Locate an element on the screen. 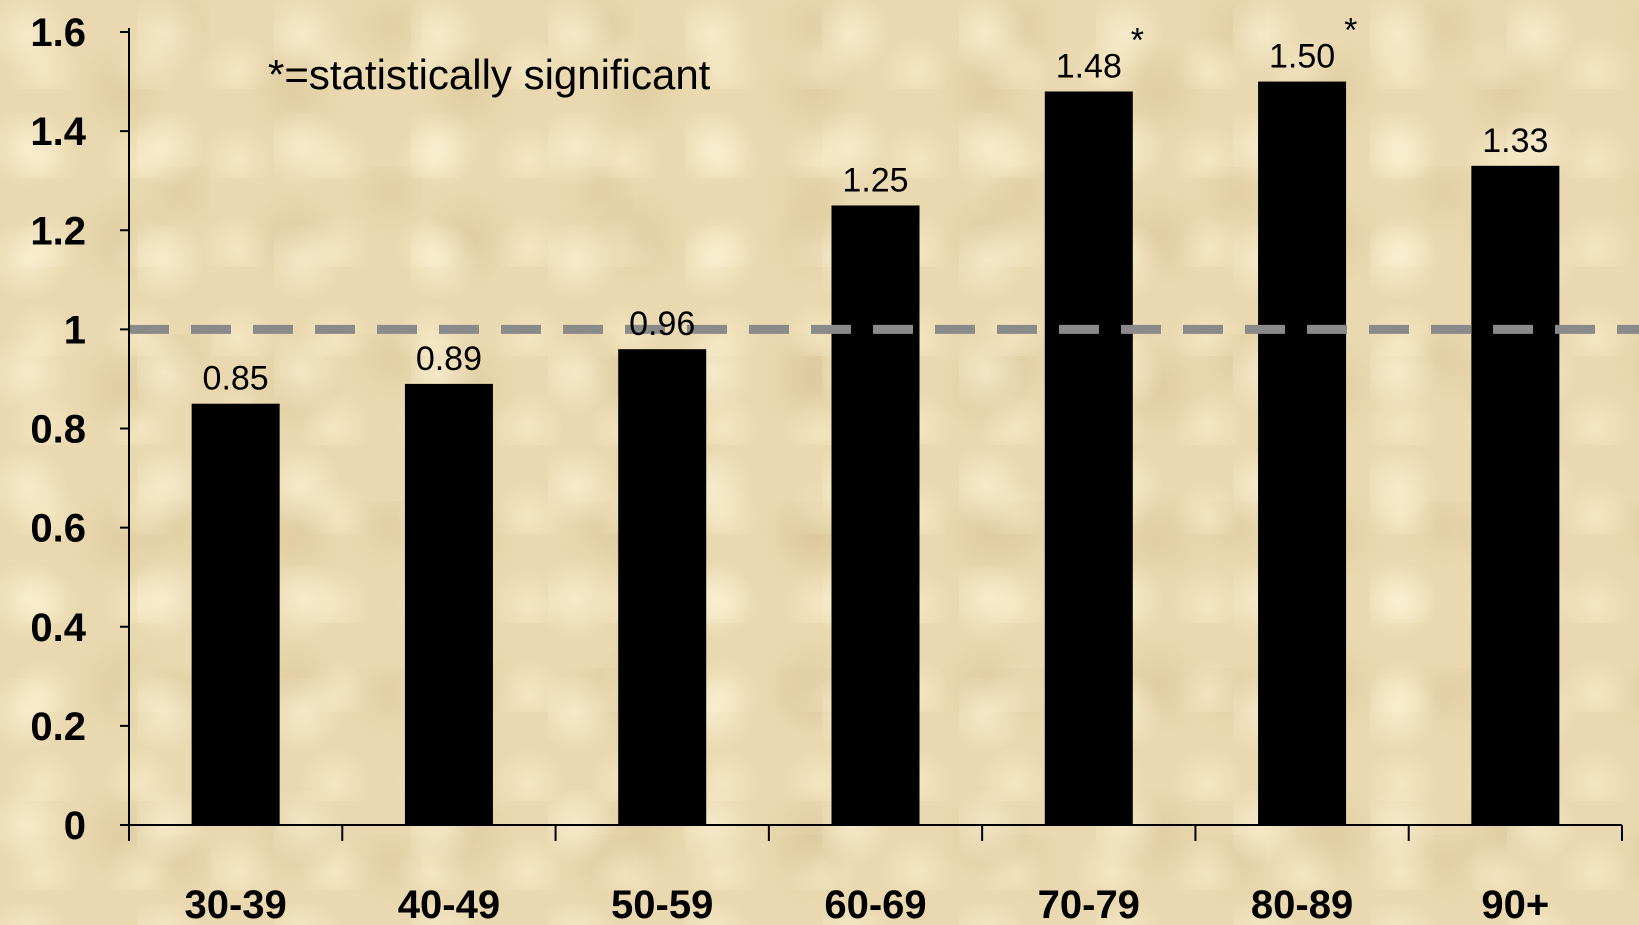 This screenshot has width=1639, height=925. data-label: 0.89 is located at coordinates (449, 359).